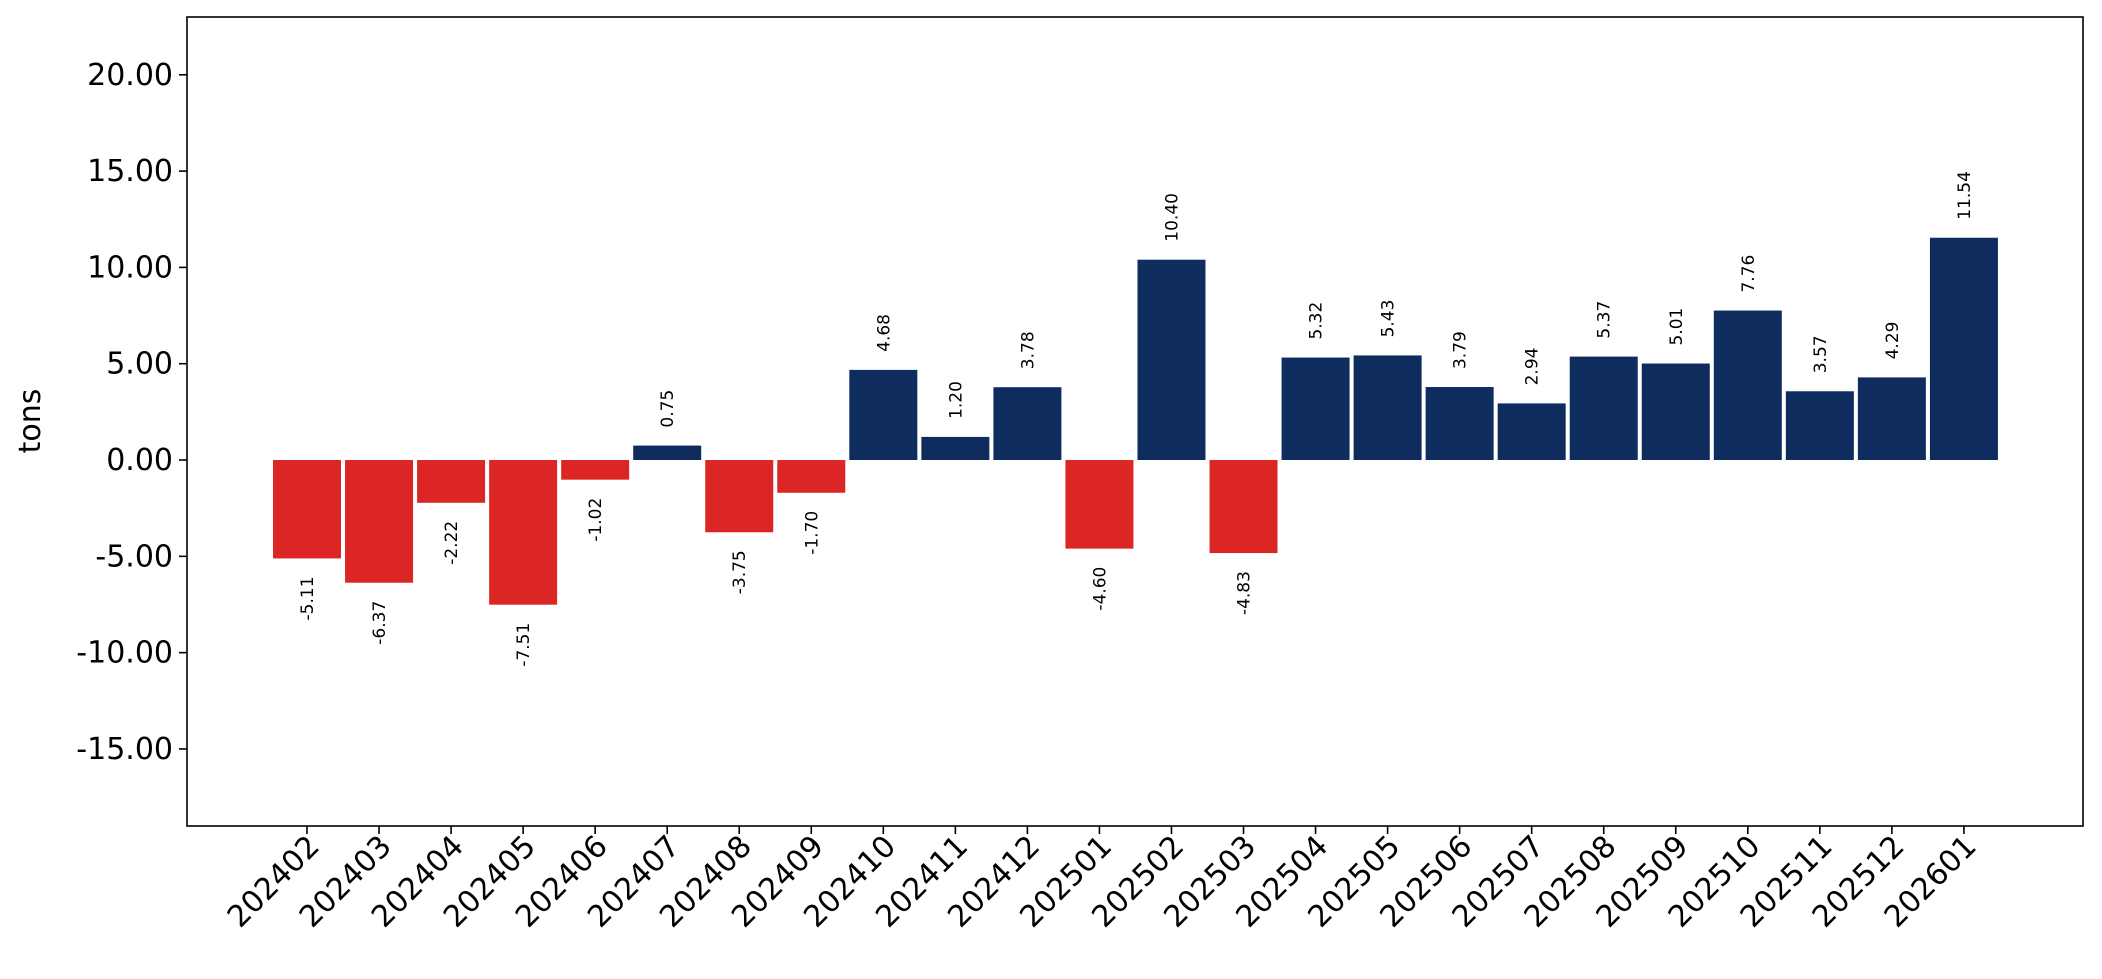 The image size is (2102, 979). What do you see at coordinates (30, 421) in the screenshot?
I see `y-axis-label: tons` at bounding box center [30, 421].